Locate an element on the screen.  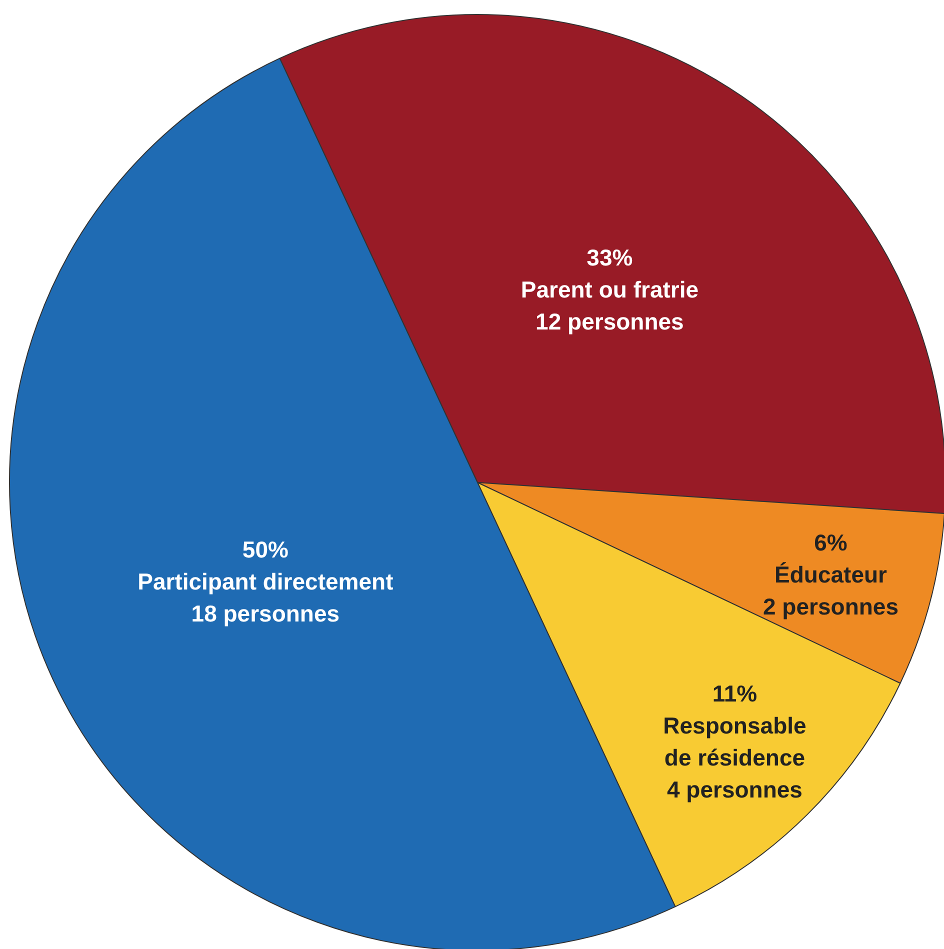
data-label: 11% is located at coordinates (735, 693).